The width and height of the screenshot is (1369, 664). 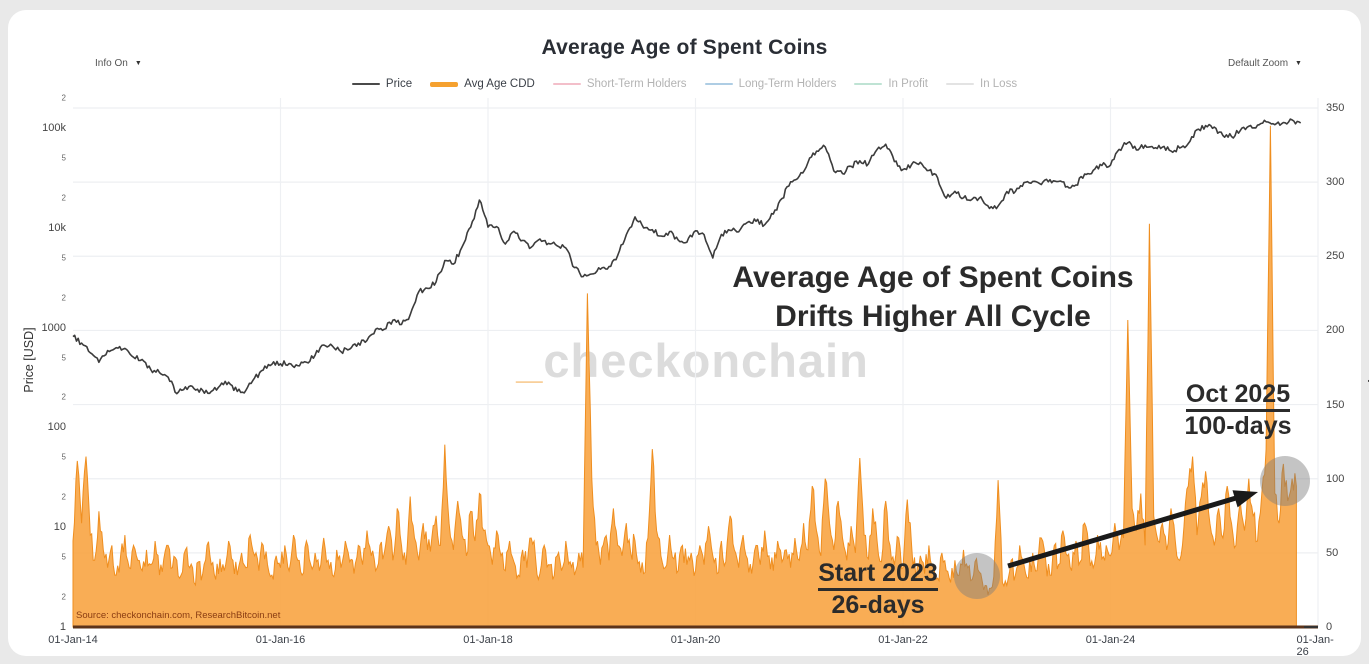 I want to click on legend-label: Avg Age CDD, so click(x=499, y=84).